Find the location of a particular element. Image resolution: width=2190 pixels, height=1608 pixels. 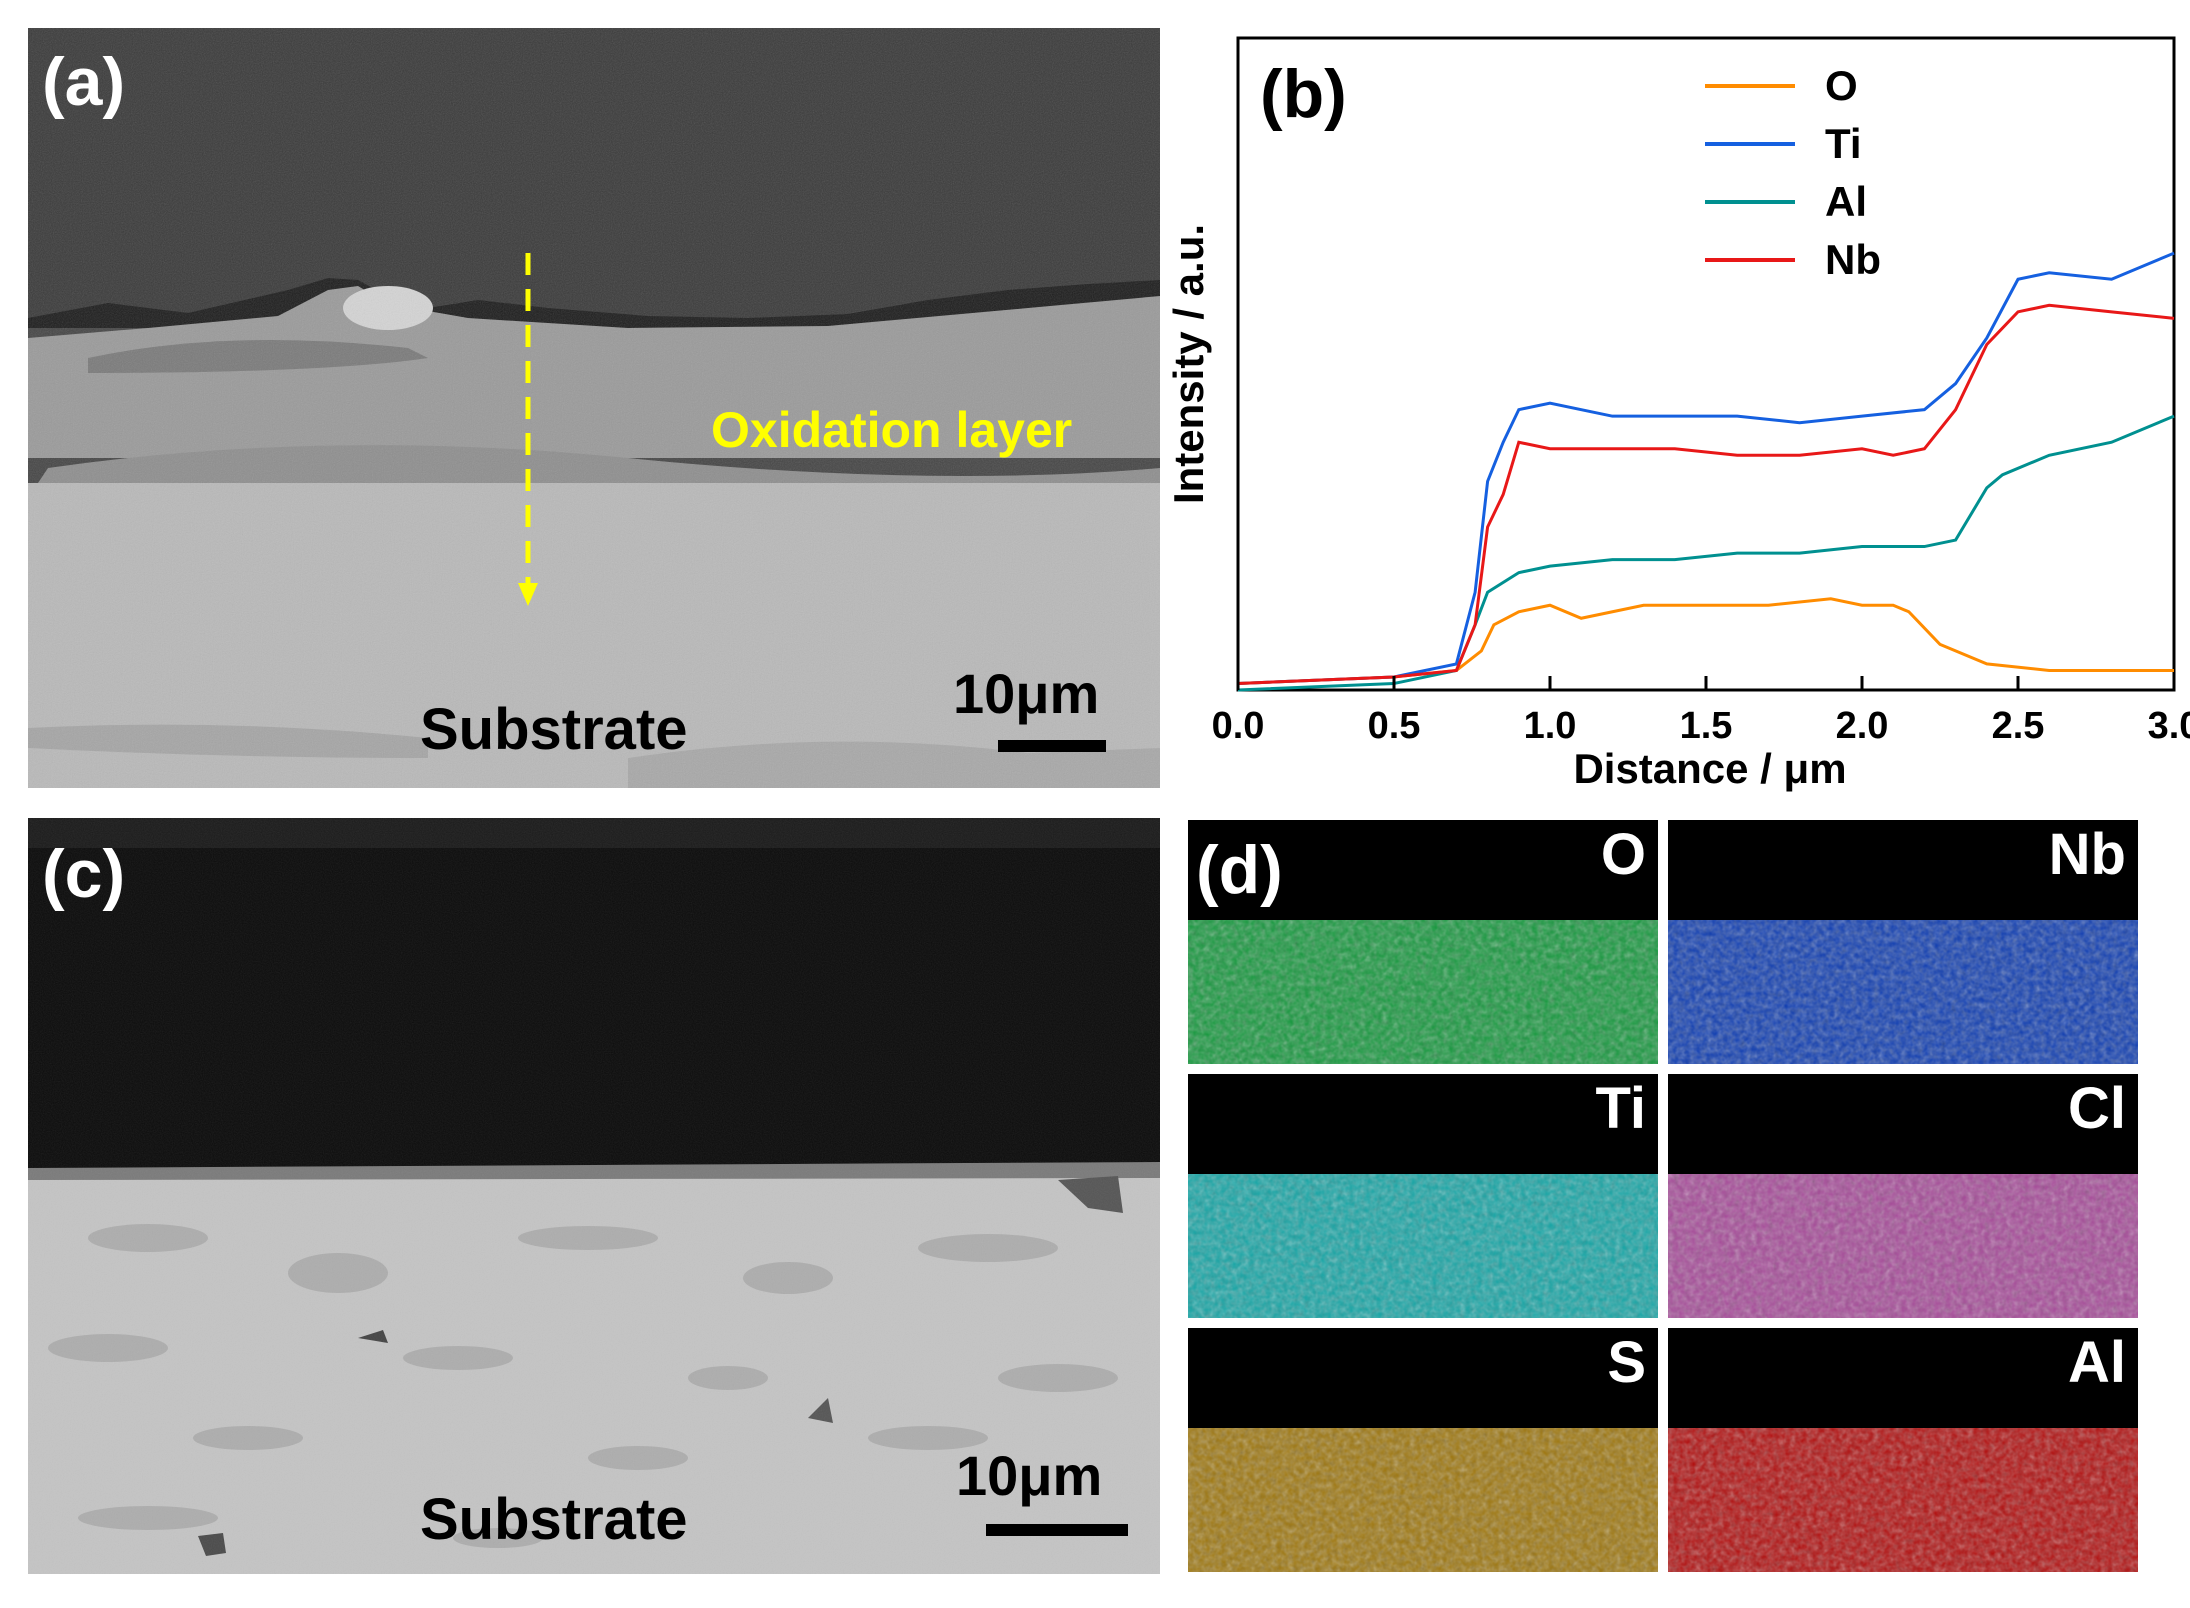

eds-map-element-label: Nb is located at coordinates (2087, 854).